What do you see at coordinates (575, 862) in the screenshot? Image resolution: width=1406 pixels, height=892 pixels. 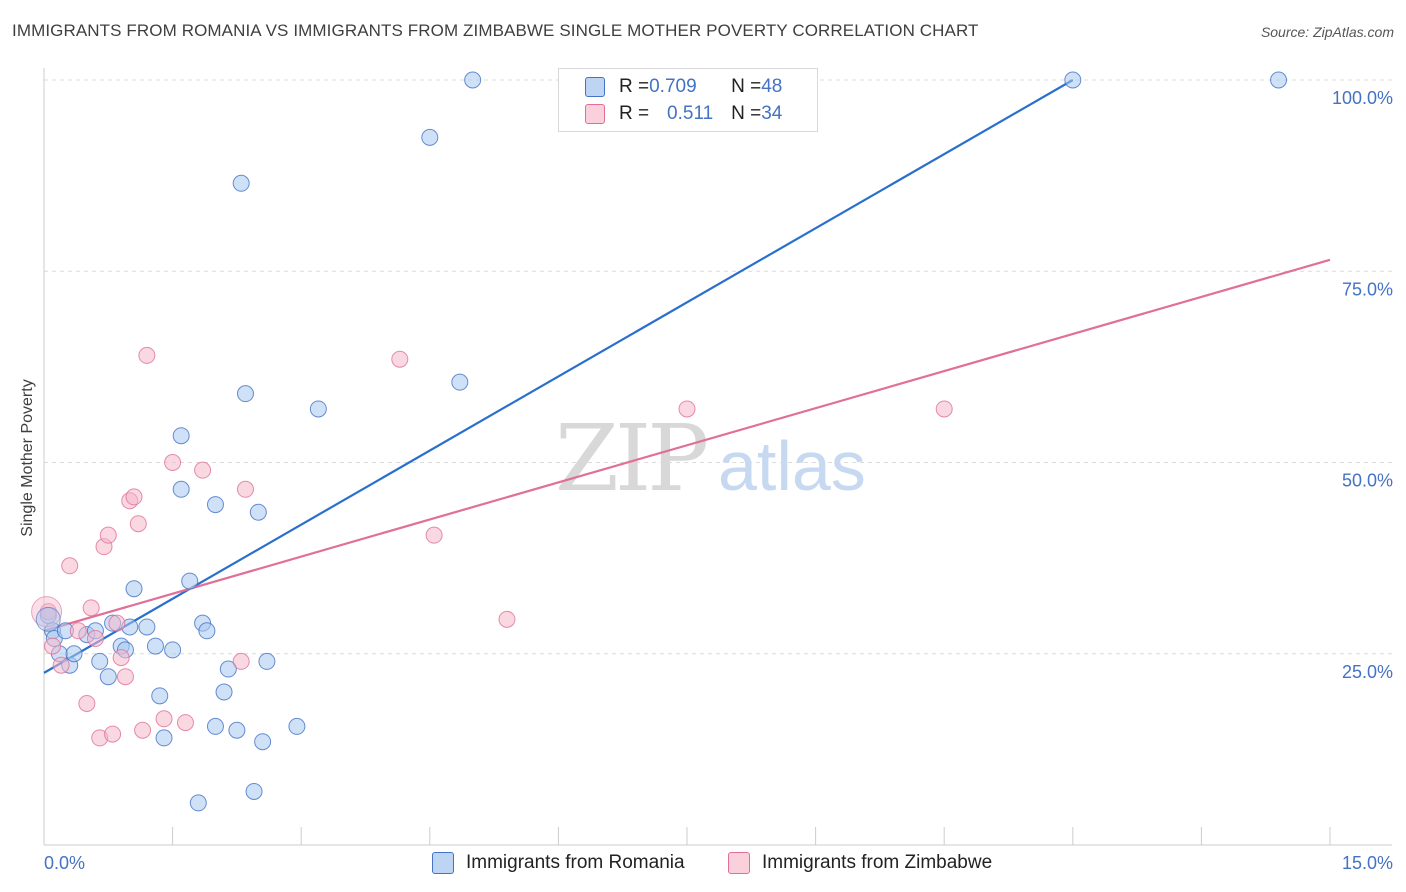 I see `romania-legend-label: Immigrants from Romania` at bounding box center [575, 862].